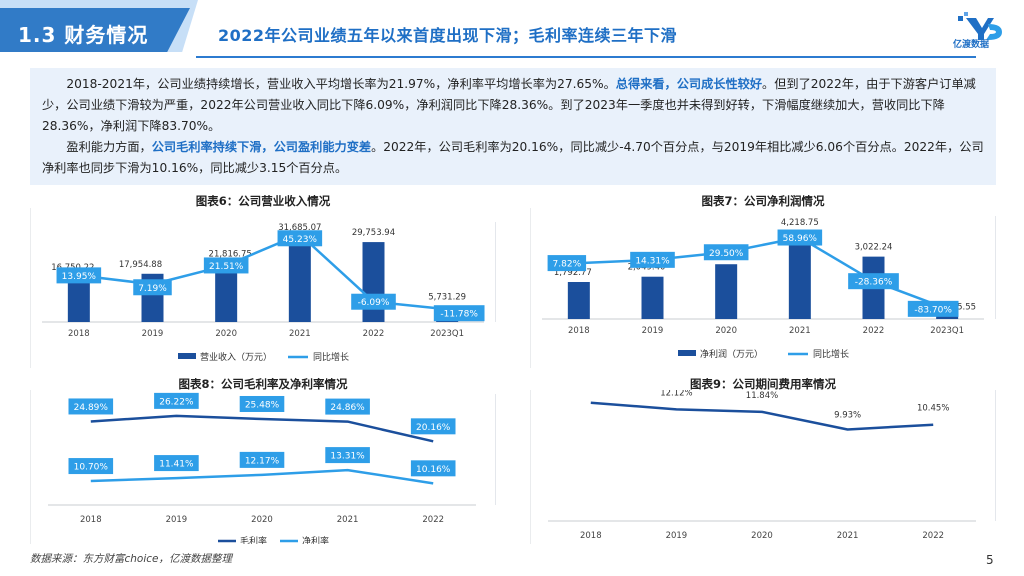 Image resolution: width=1024 pixels, height=576 pixels. I want to click on bar-value-label: 29,753.94, so click(373, 233).